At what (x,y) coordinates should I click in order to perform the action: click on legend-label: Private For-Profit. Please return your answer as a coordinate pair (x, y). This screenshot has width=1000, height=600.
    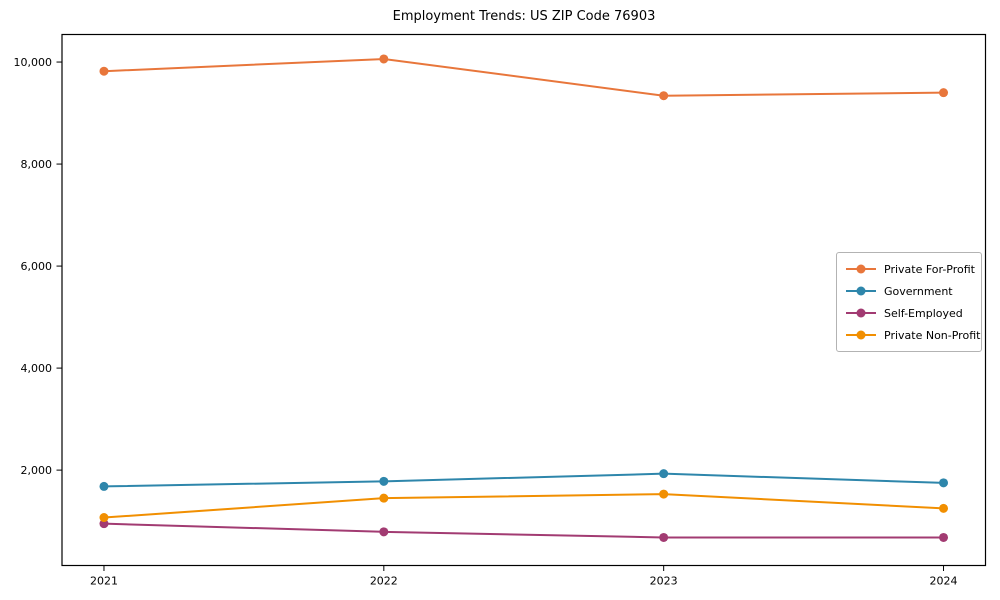
    Looking at the image, I should click on (929, 269).